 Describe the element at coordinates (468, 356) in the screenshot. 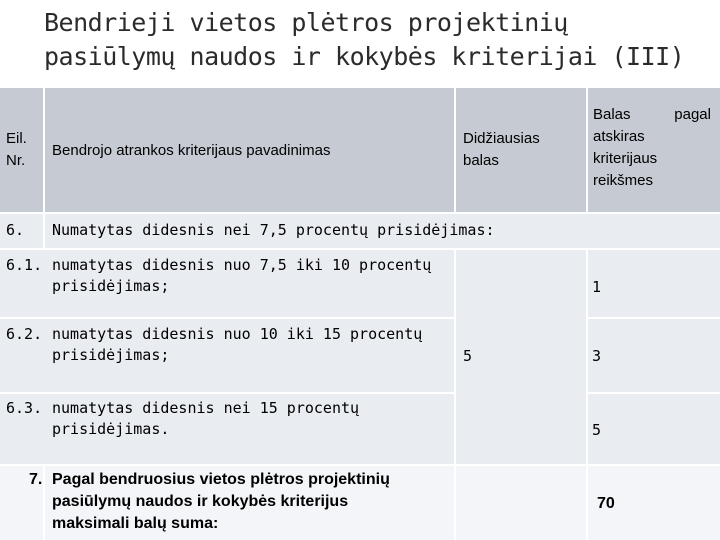

I see `max-score-value: 5` at that location.